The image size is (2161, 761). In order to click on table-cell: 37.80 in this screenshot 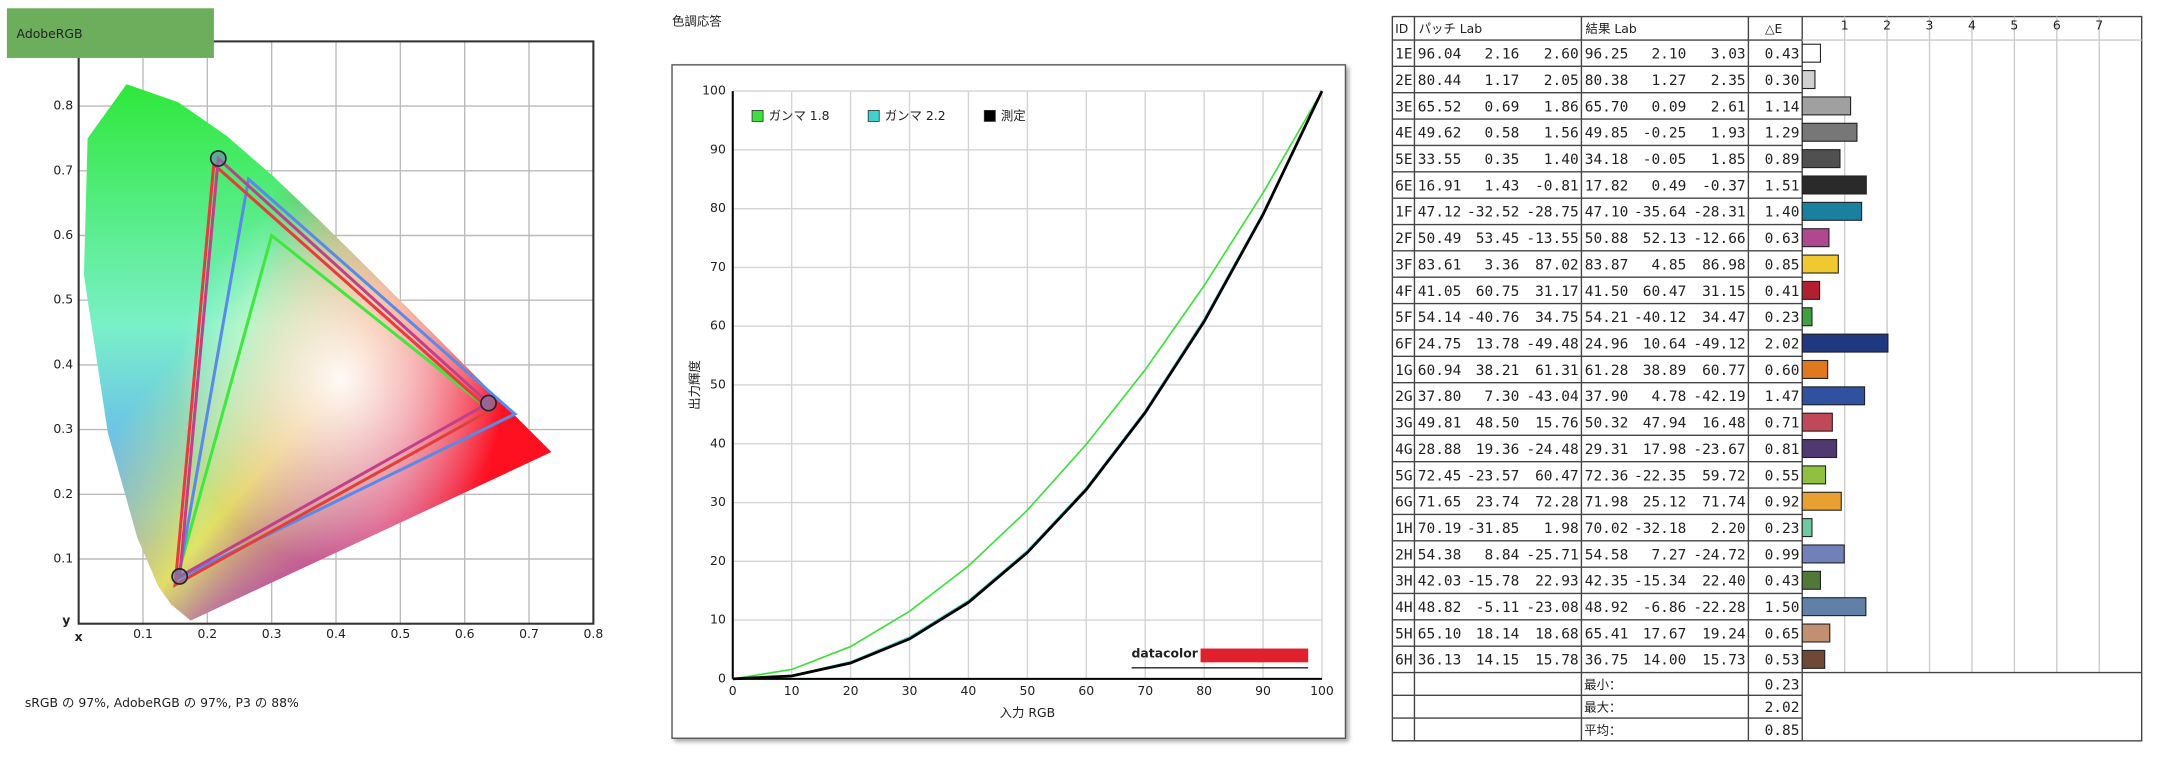, I will do `click(1440, 397)`.